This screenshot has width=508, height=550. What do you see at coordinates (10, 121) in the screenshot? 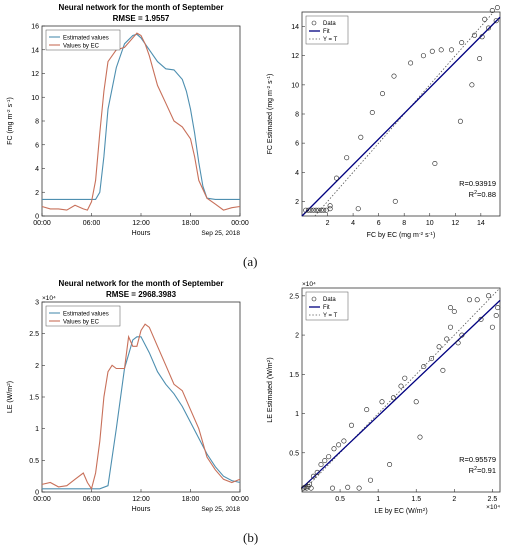
I see `y-axis-label: FC (mg m-2 s-1)` at bounding box center [10, 121].